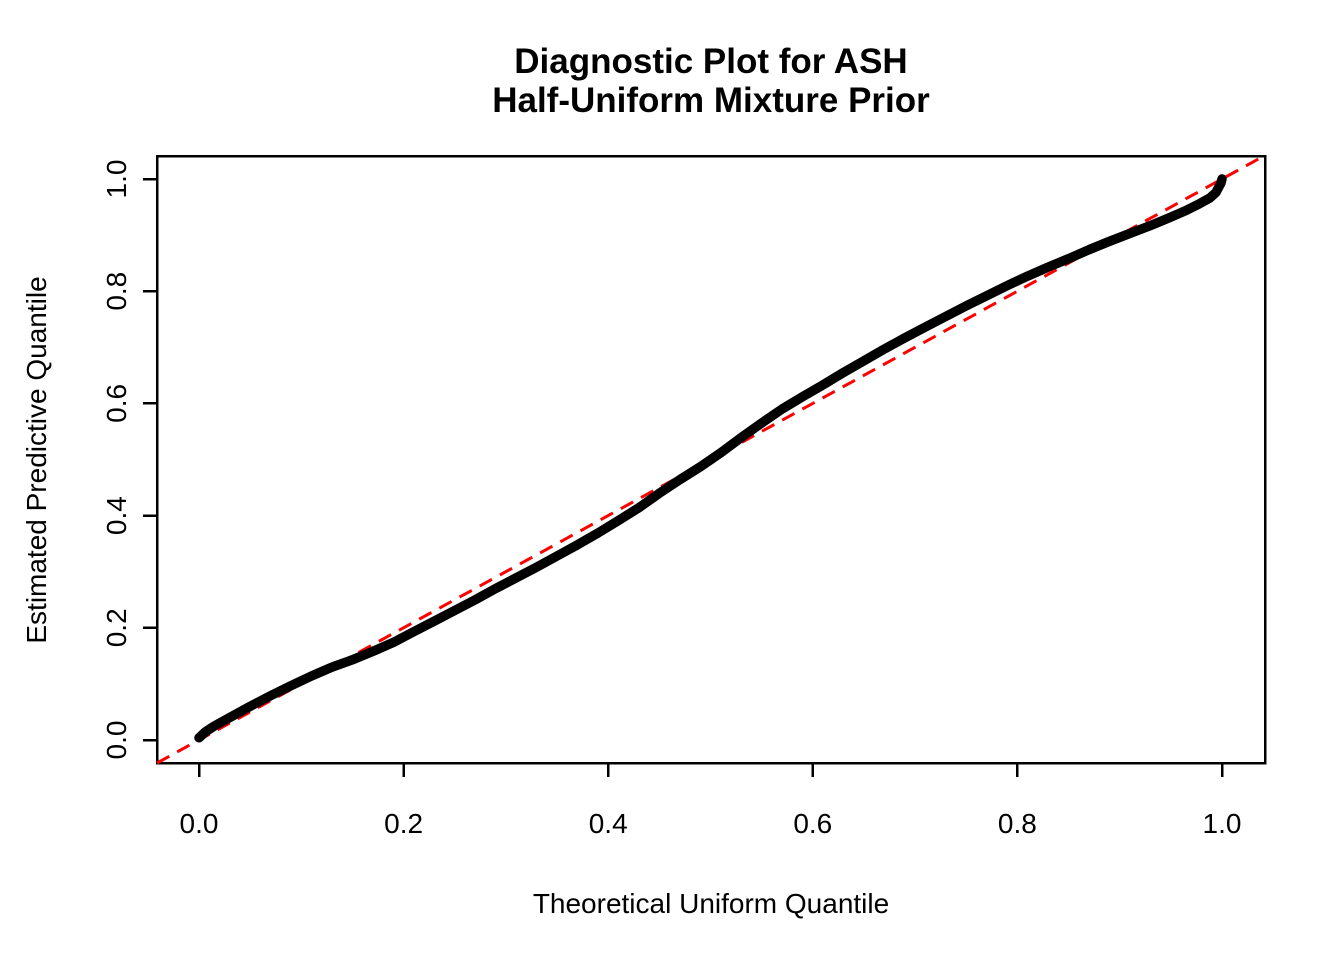 This screenshot has height=960, width=1344. I want to click on y-tick-label: 0.2, so click(116, 627).